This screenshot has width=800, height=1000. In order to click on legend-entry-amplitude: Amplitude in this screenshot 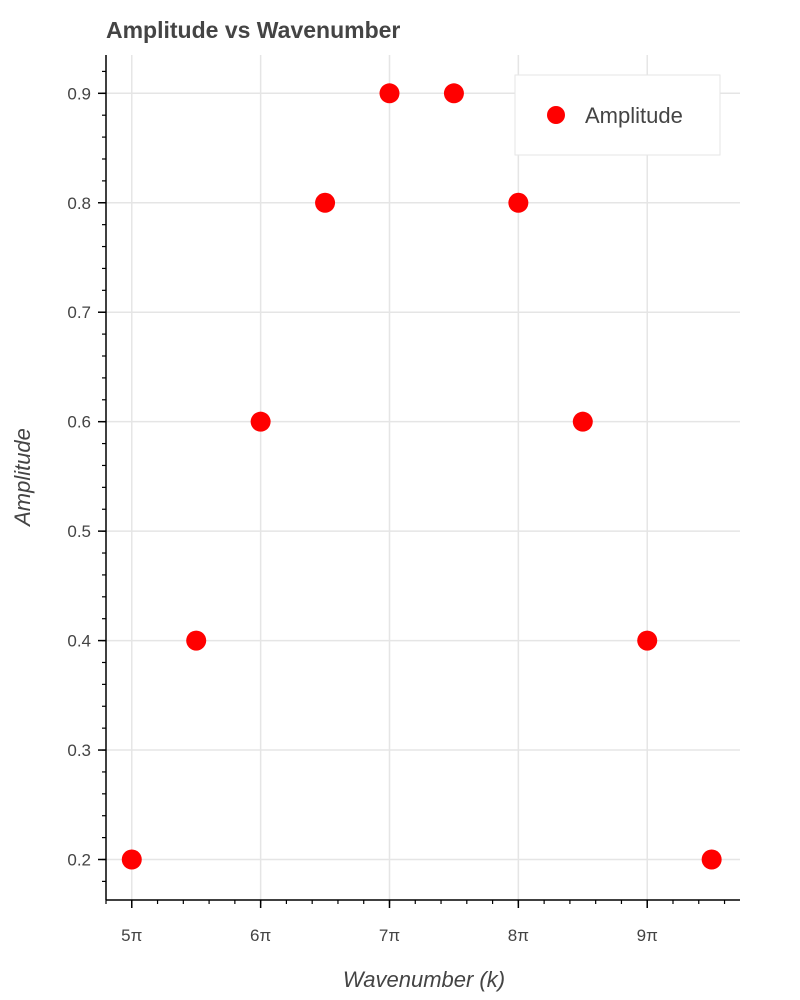, I will do `click(634, 115)`.